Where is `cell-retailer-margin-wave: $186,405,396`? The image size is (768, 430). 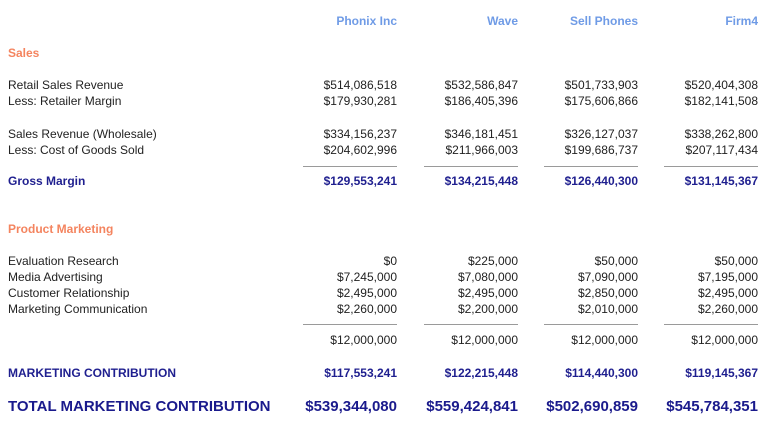 cell-retailer-margin-wave: $186,405,396 is located at coordinates (481, 101).